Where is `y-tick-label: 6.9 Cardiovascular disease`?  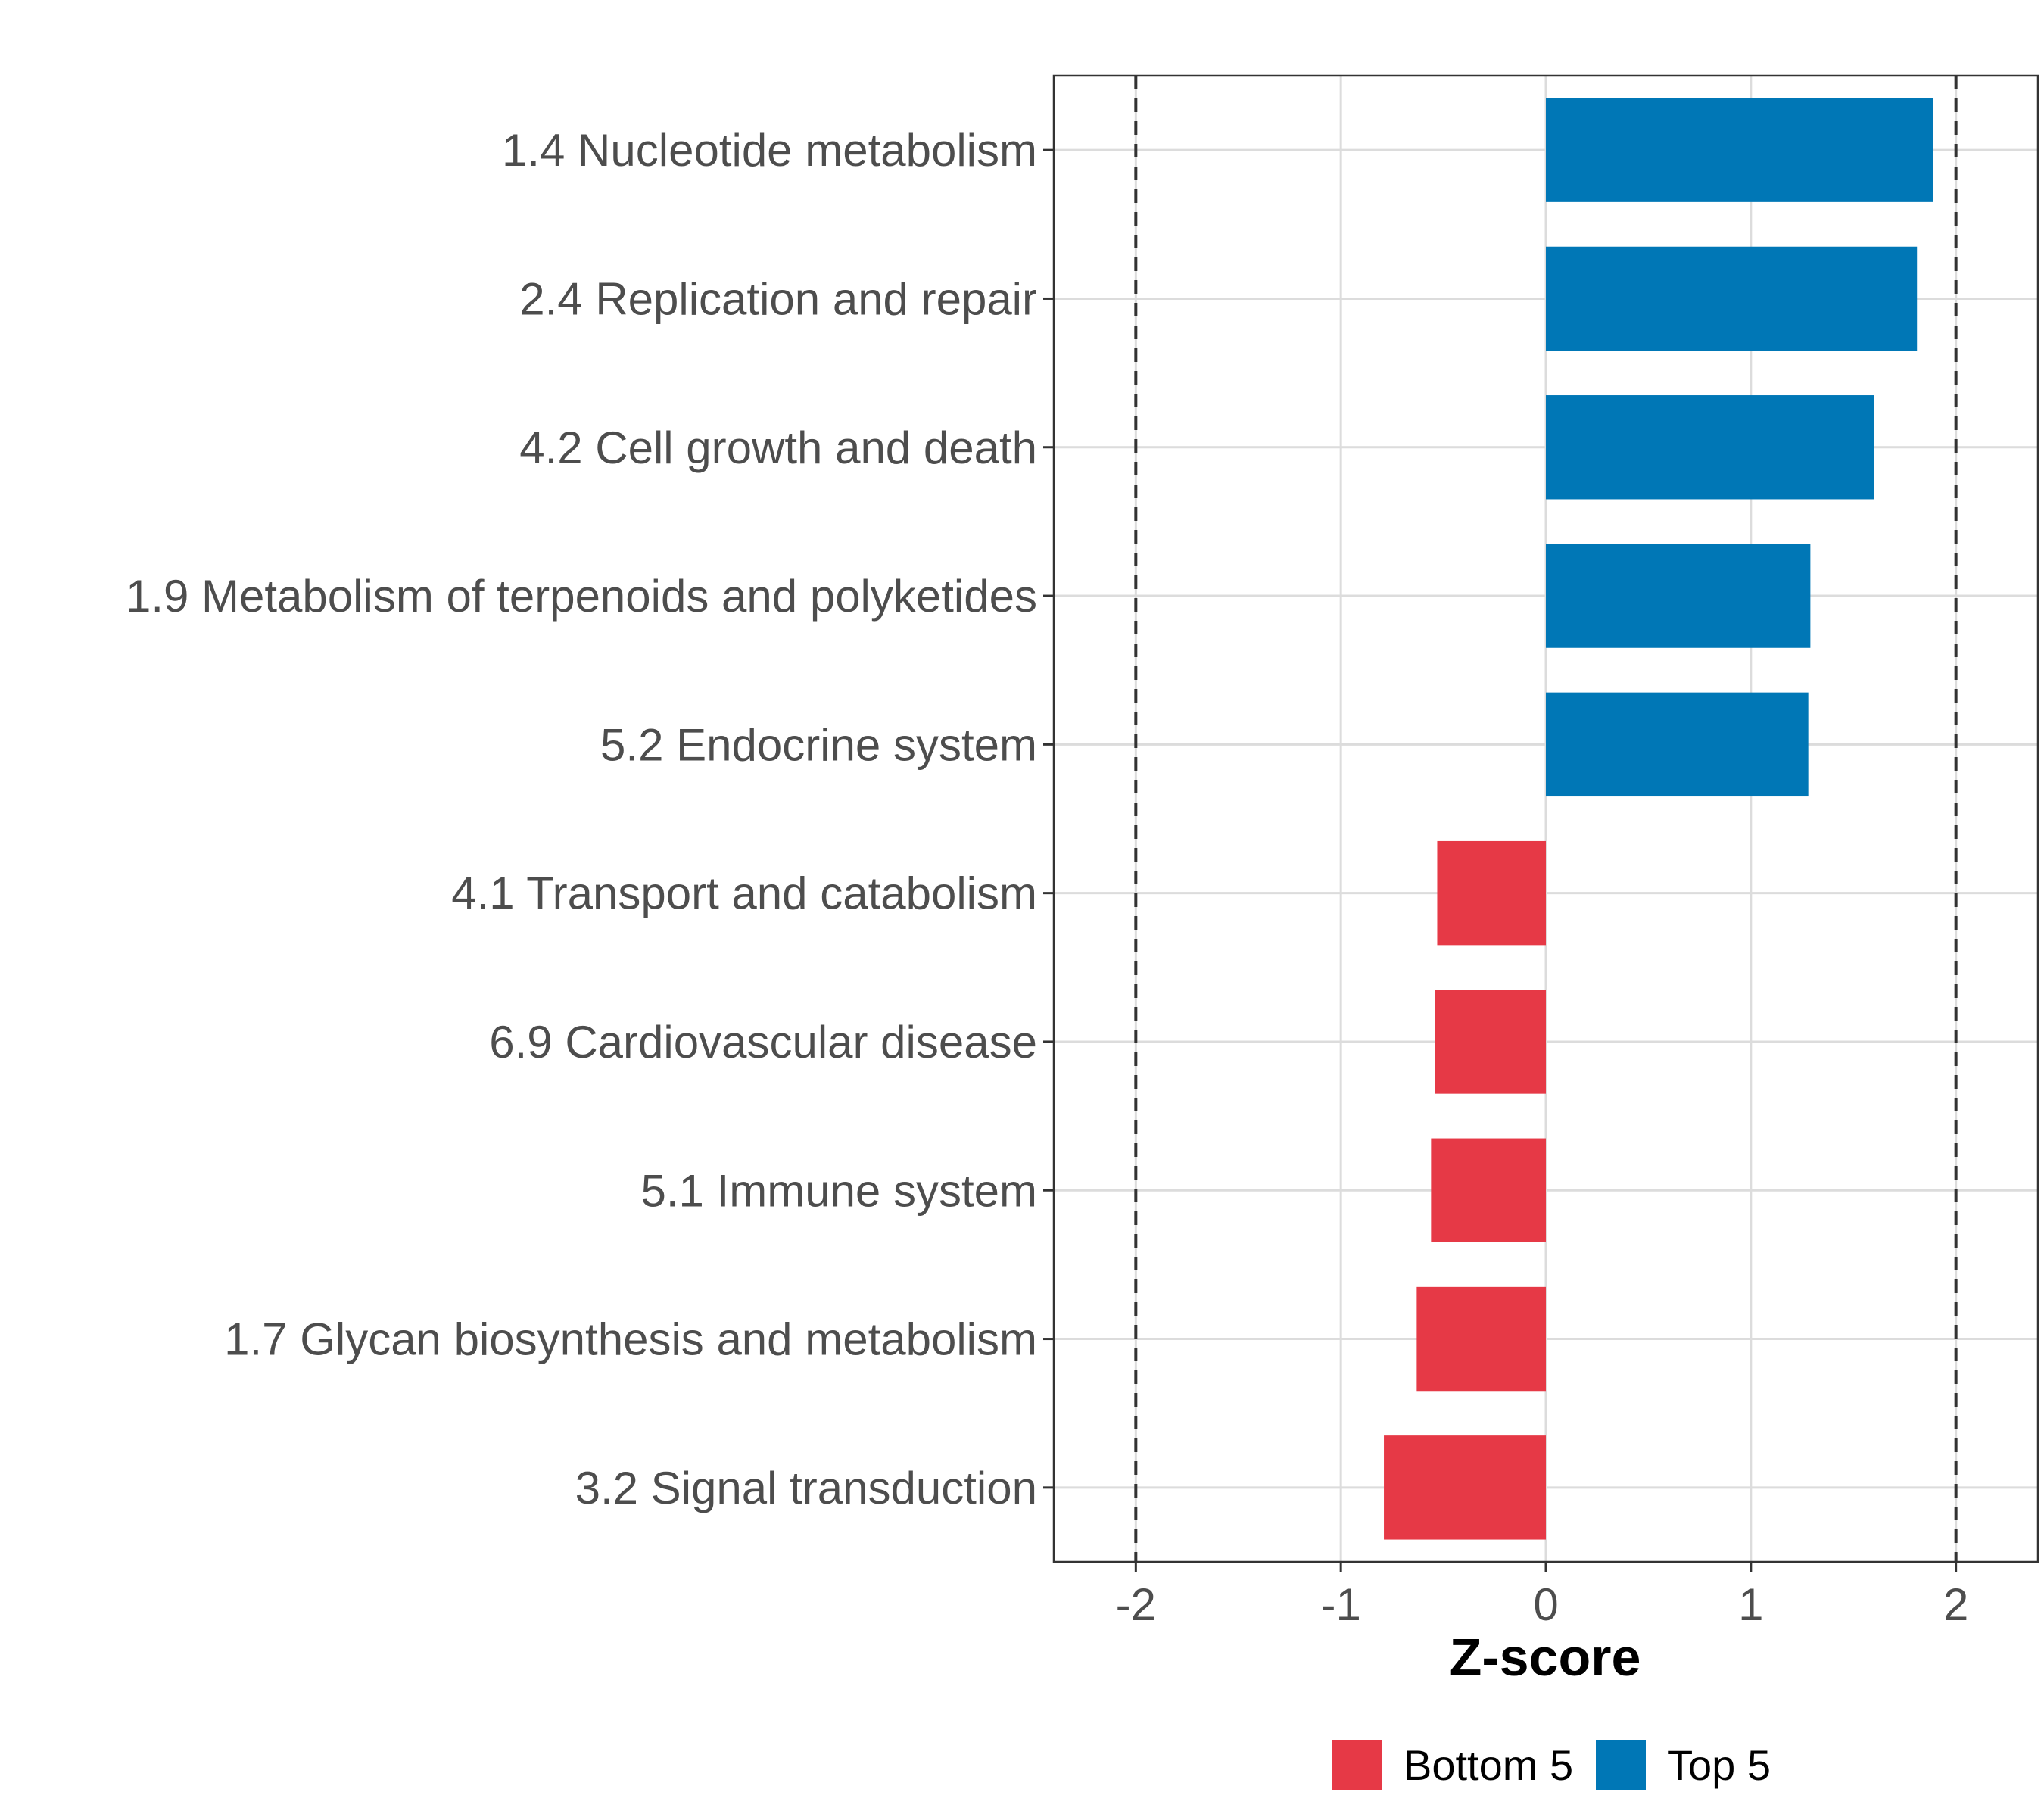
y-tick-label: 6.9 Cardiovascular disease is located at coordinates (763, 1042).